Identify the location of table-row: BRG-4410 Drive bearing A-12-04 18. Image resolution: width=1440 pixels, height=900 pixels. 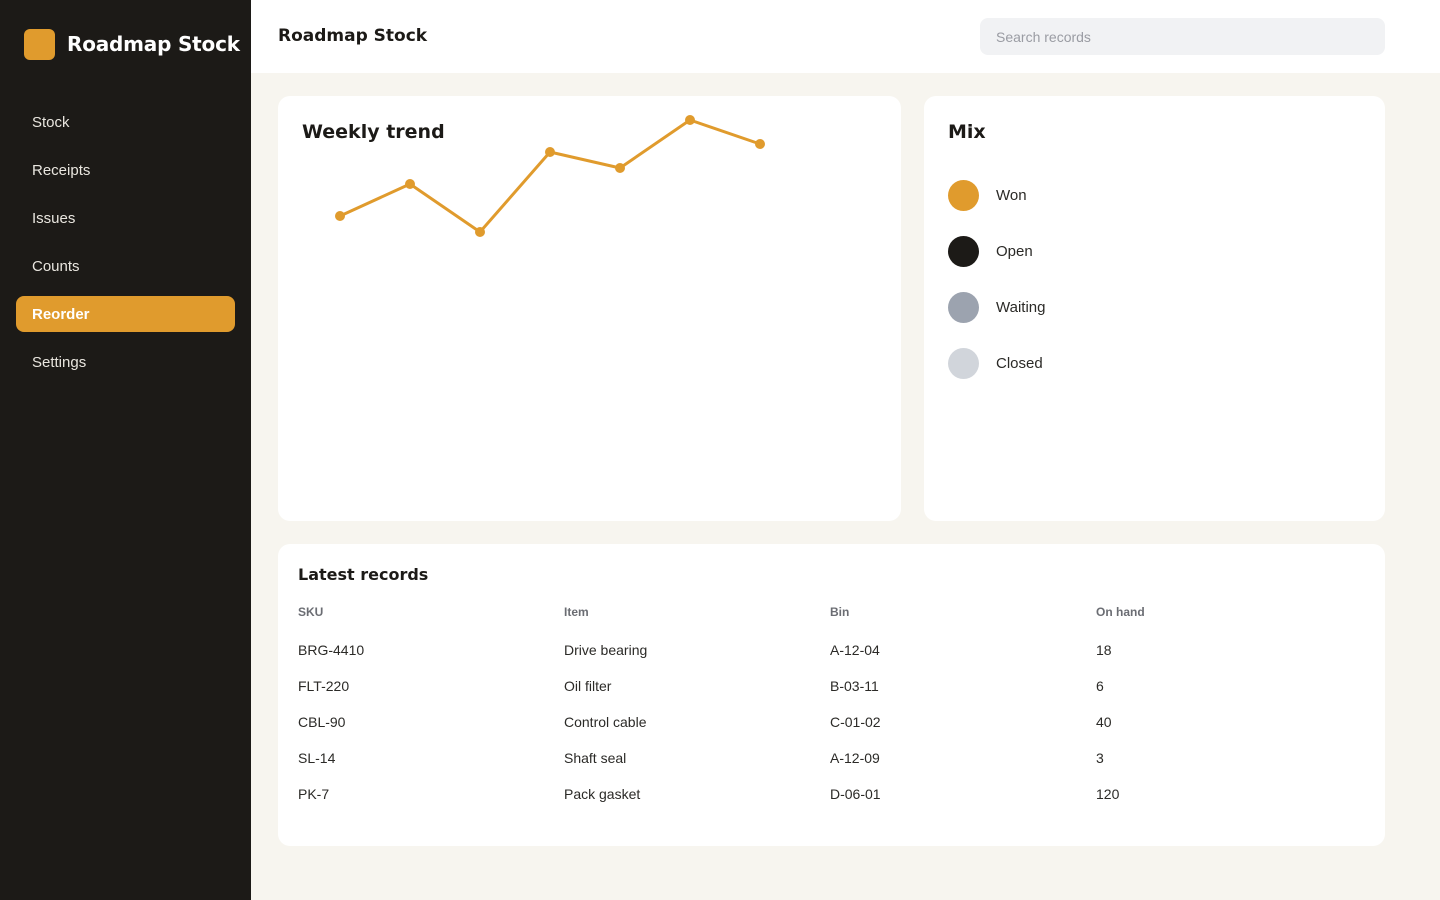
(830, 645).